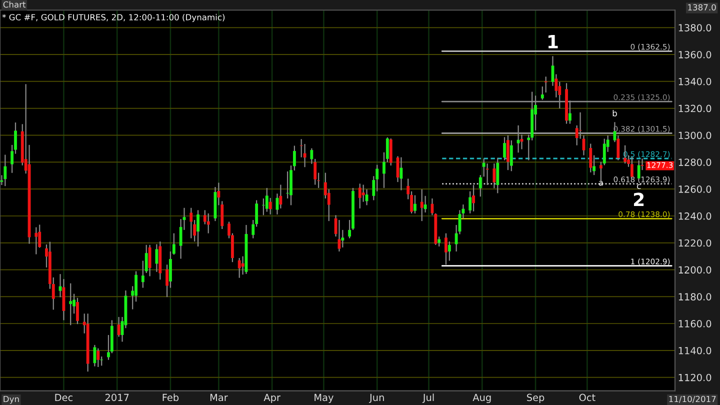 This screenshot has height=405, width=720. I want to click on x-tick-label: Sep, so click(535, 399).